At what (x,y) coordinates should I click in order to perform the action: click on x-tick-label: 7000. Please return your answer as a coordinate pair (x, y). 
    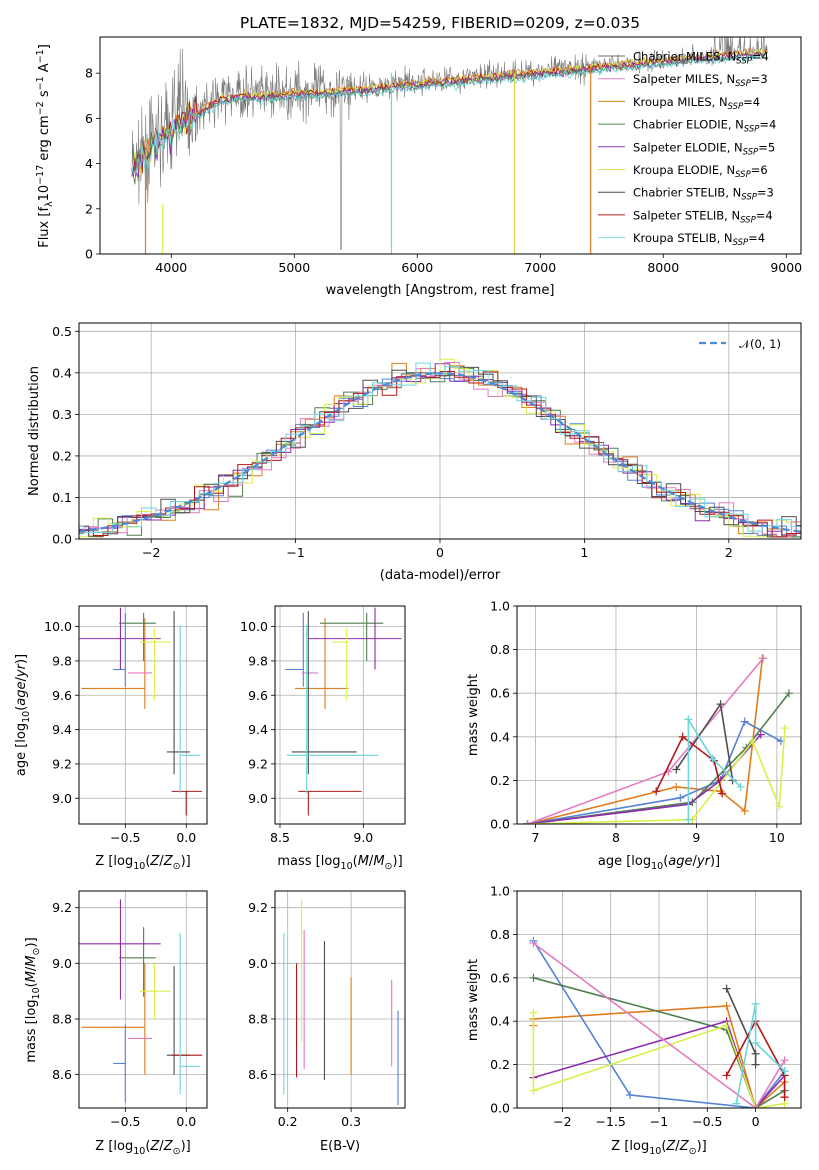
    Looking at the image, I should click on (540, 267).